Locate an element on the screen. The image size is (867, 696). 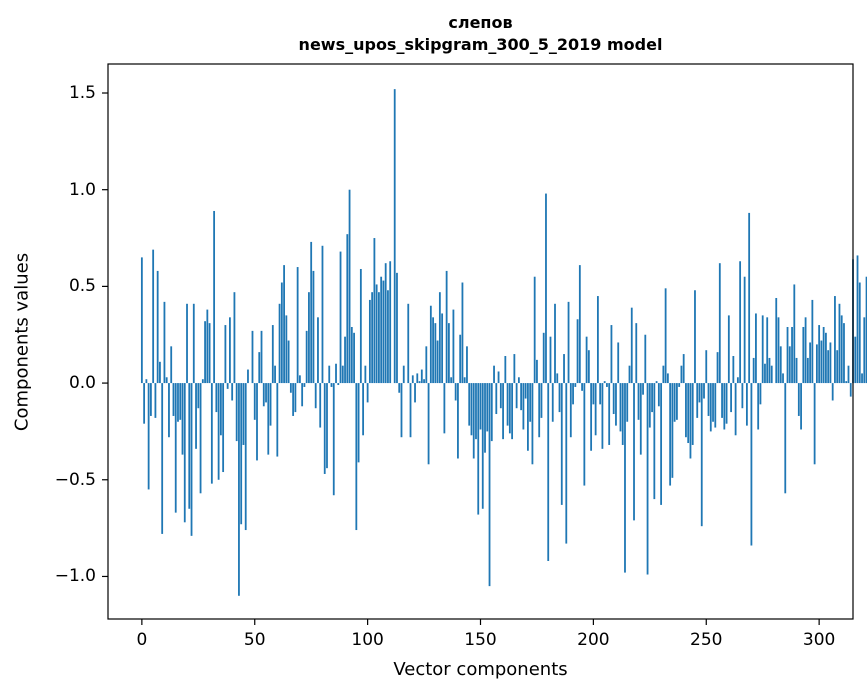
x-tick-label: 150 is located at coordinates (480, 640).